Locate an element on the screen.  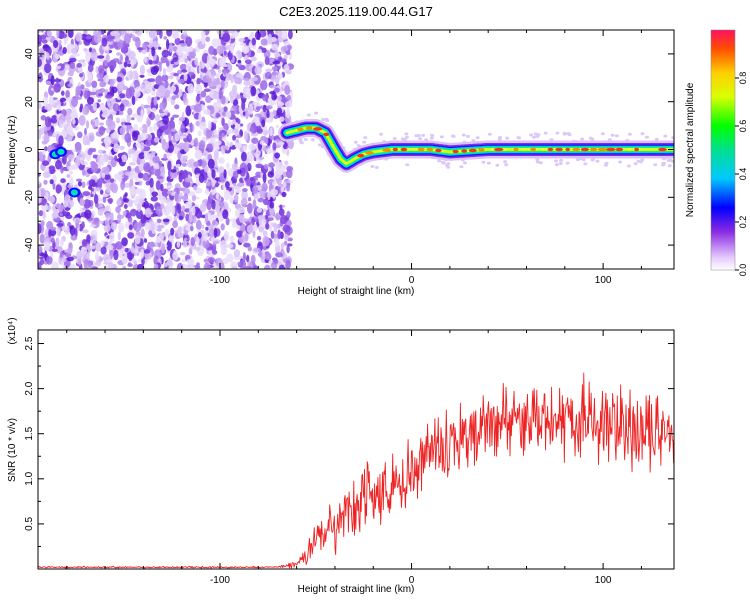
spectrogram-peak is located at coordinates (593, 149).